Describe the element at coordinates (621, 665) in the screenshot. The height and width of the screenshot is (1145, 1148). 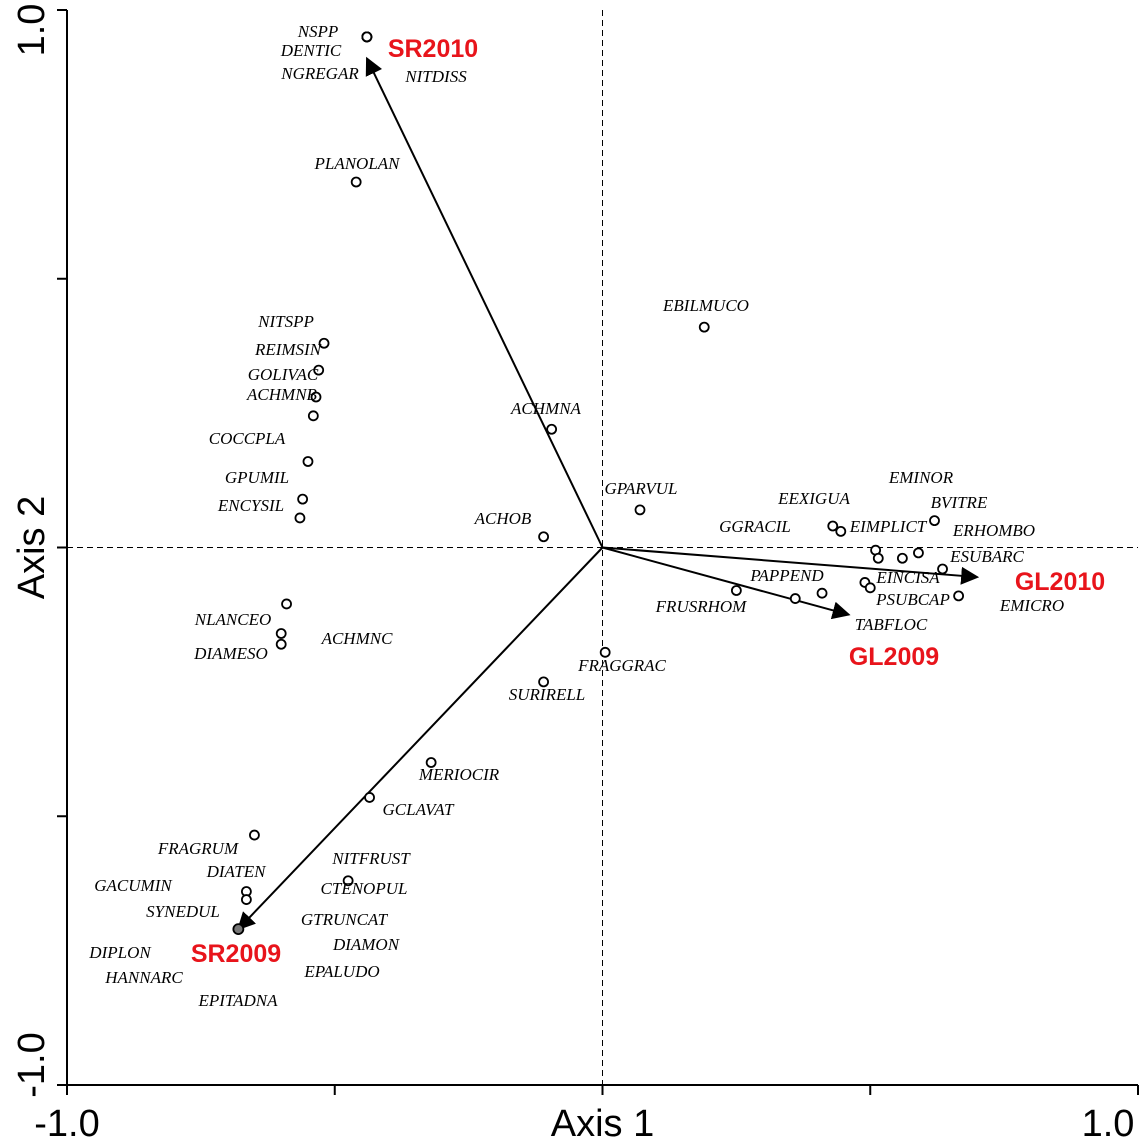
I see `species-label: FRAGGRAC` at that location.